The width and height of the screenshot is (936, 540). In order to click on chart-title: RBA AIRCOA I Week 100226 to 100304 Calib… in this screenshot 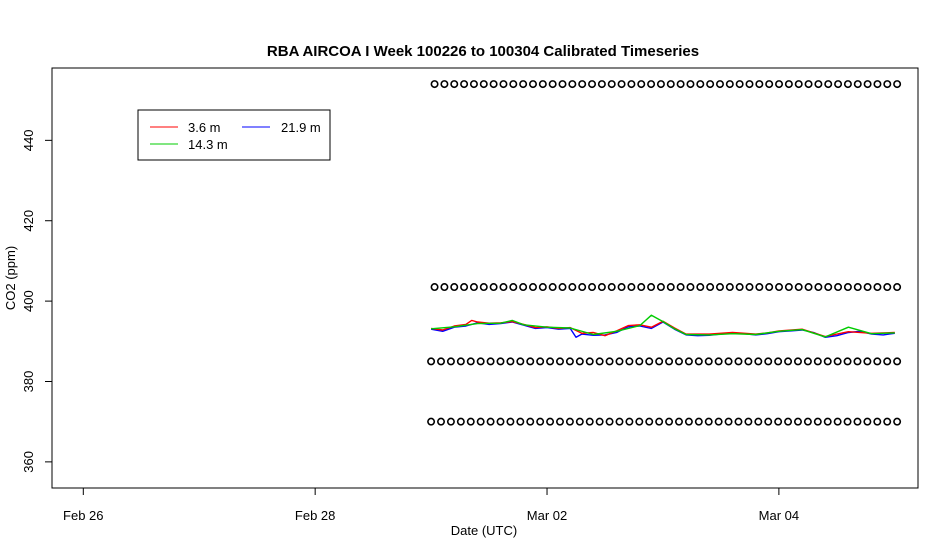, I will do `click(483, 51)`.